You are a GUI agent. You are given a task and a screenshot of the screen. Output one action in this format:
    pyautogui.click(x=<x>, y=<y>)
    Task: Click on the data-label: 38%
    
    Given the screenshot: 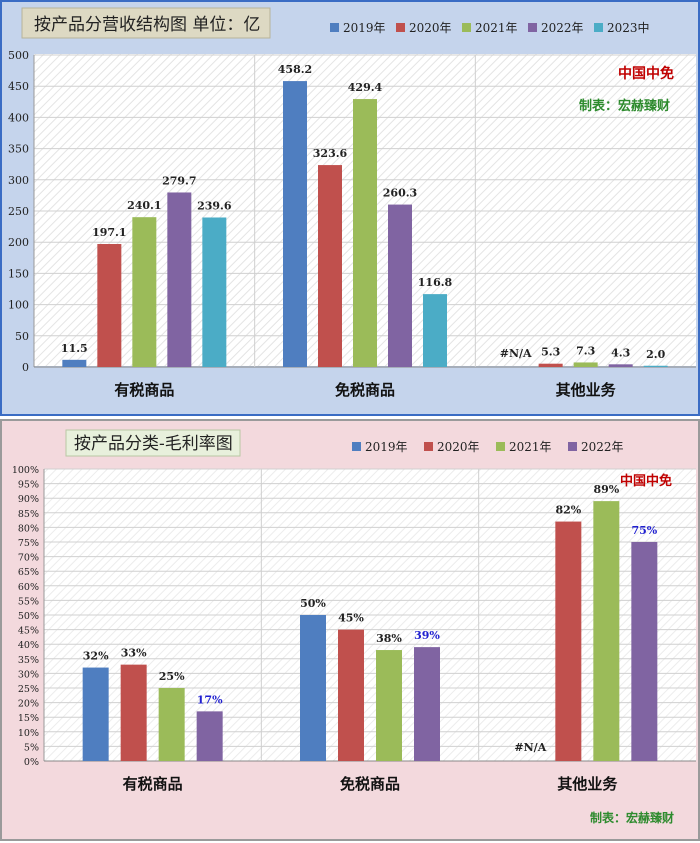 What is the action you would take?
    pyautogui.click(x=389, y=638)
    